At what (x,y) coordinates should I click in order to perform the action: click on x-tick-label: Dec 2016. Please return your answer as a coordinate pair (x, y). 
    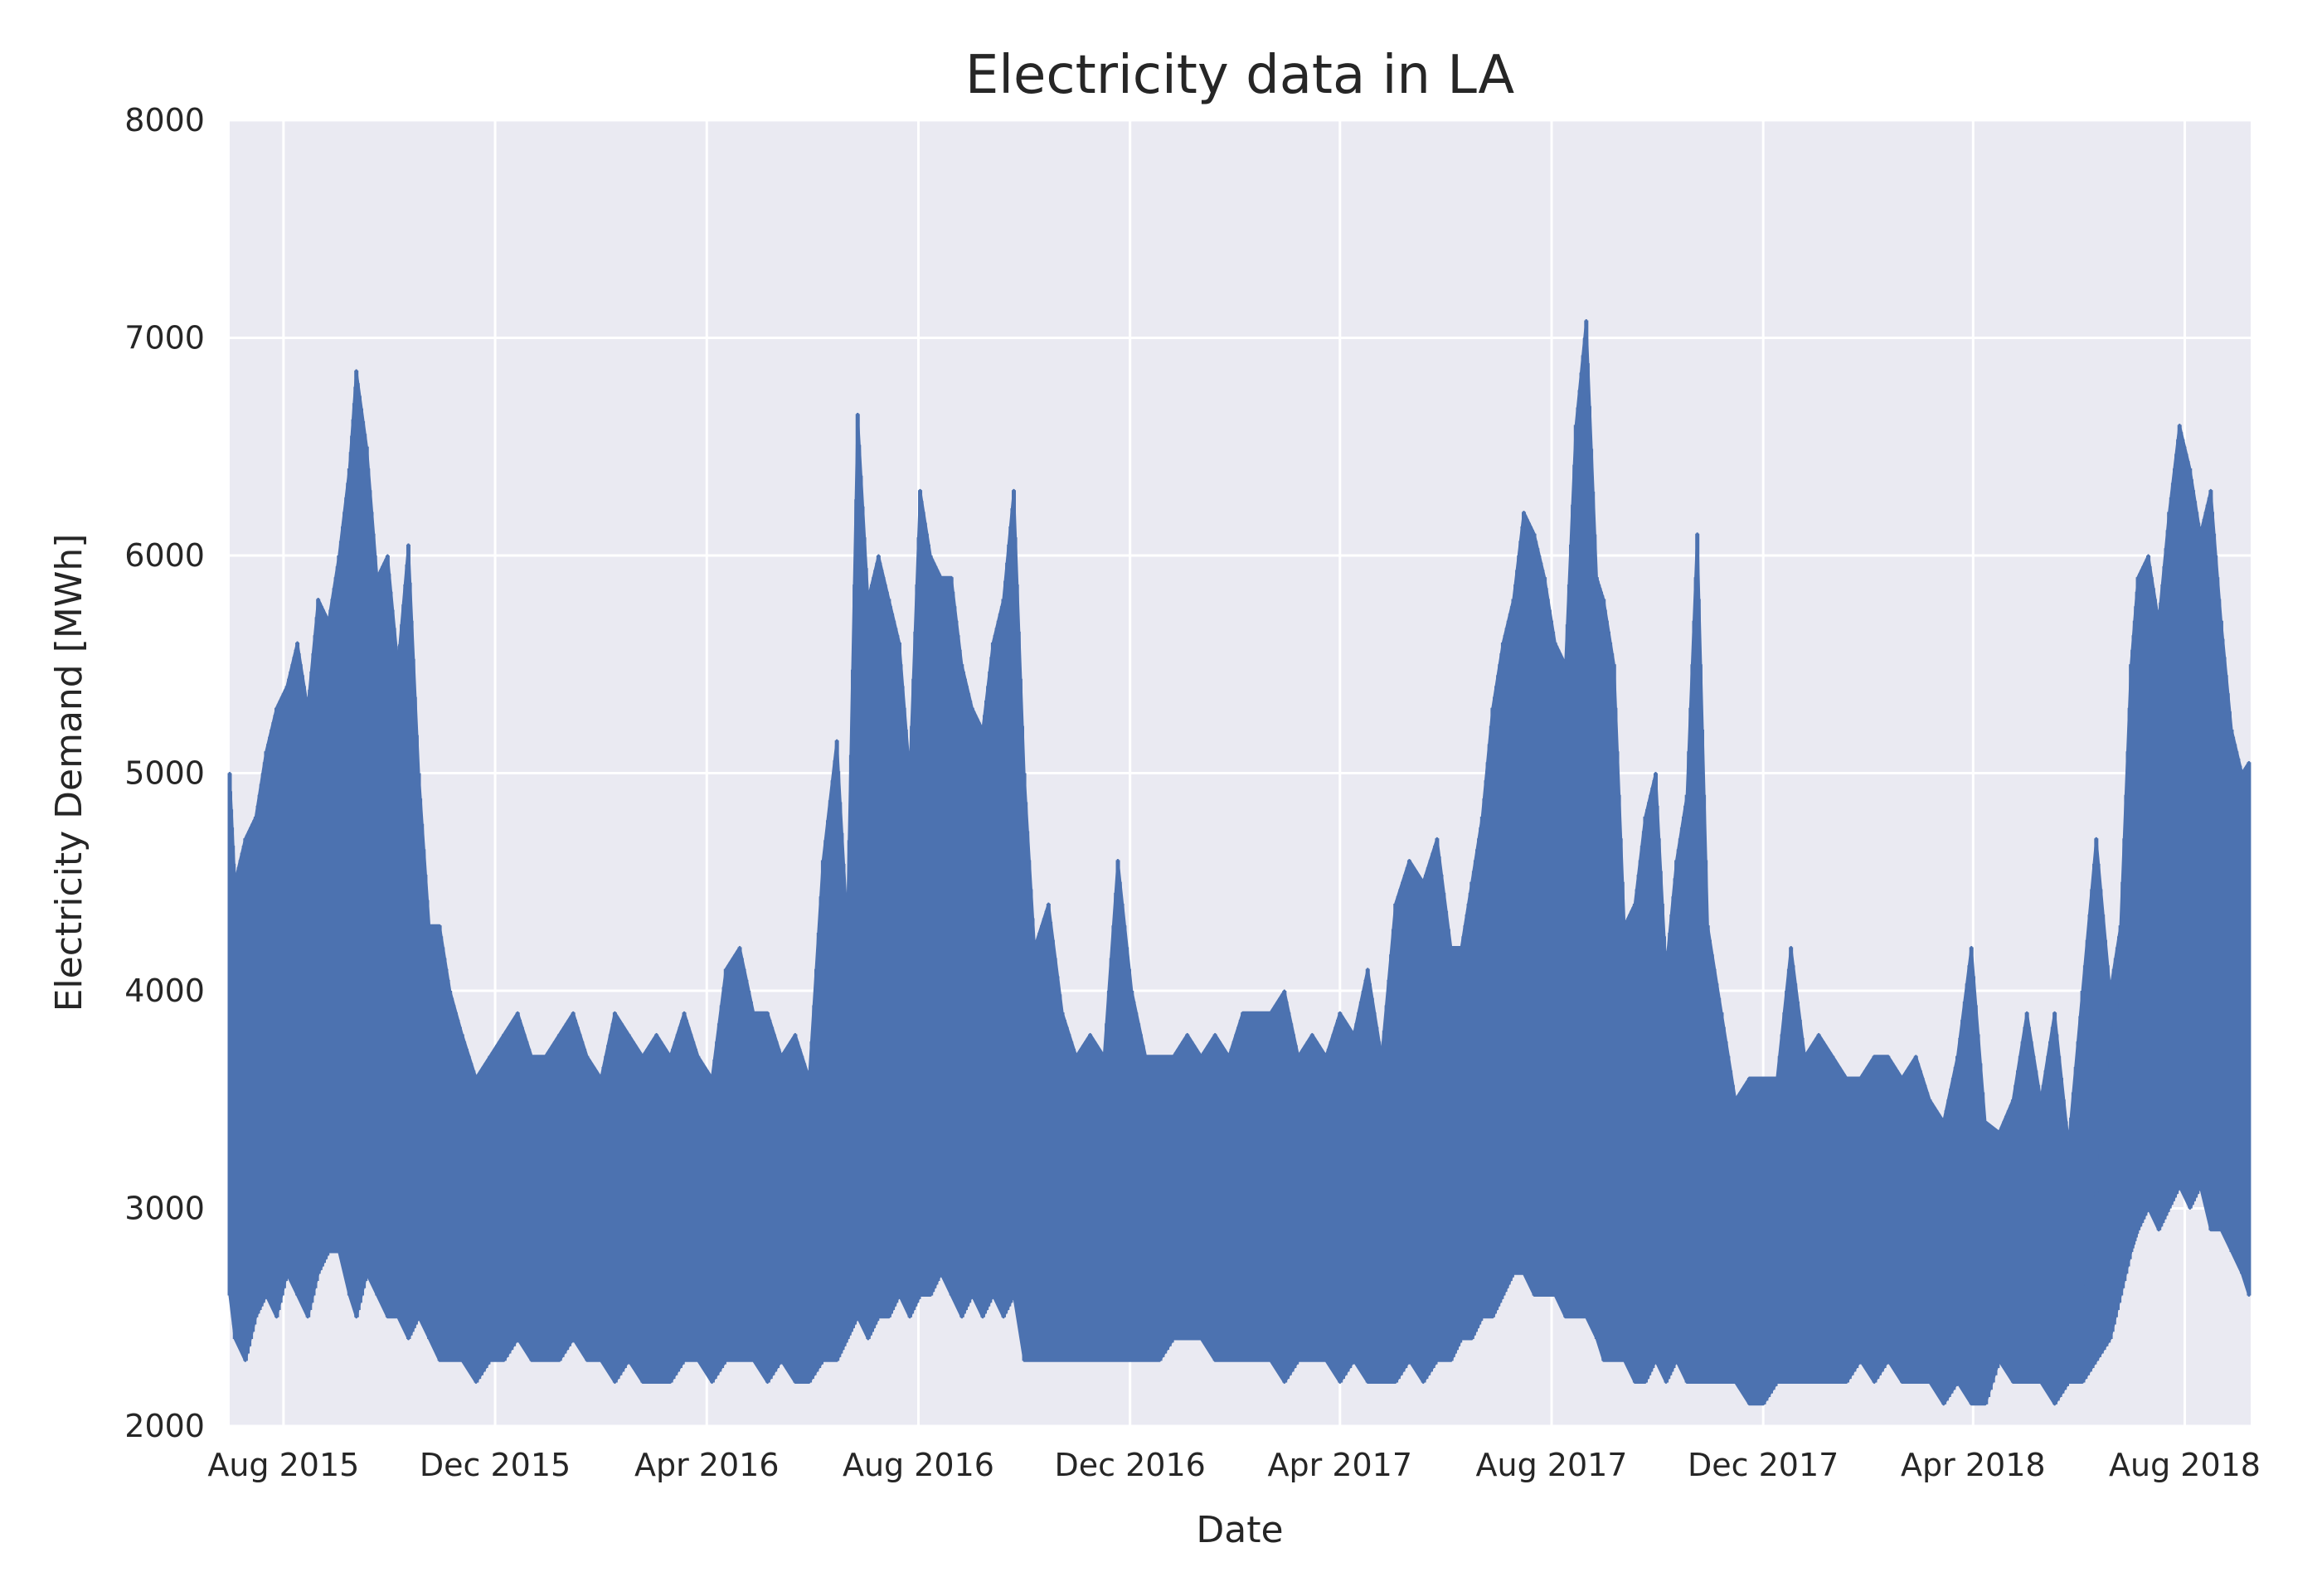
    Looking at the image, I should click on (1130, 1465).